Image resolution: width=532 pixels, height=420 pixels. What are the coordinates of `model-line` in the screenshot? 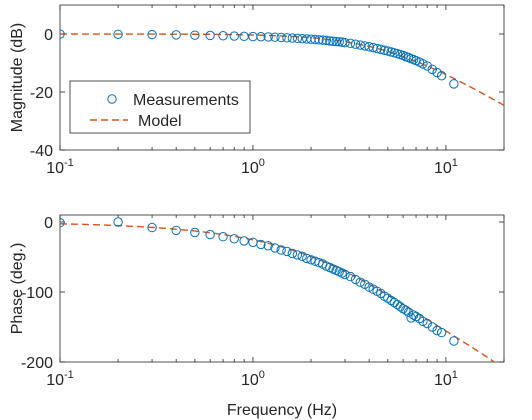 It's located at (282, 69).